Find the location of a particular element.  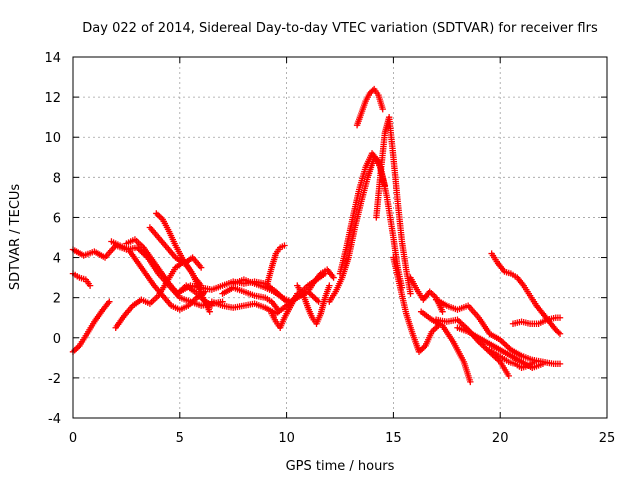

x-tick-label: 5 is located at coordinates (180, 438).